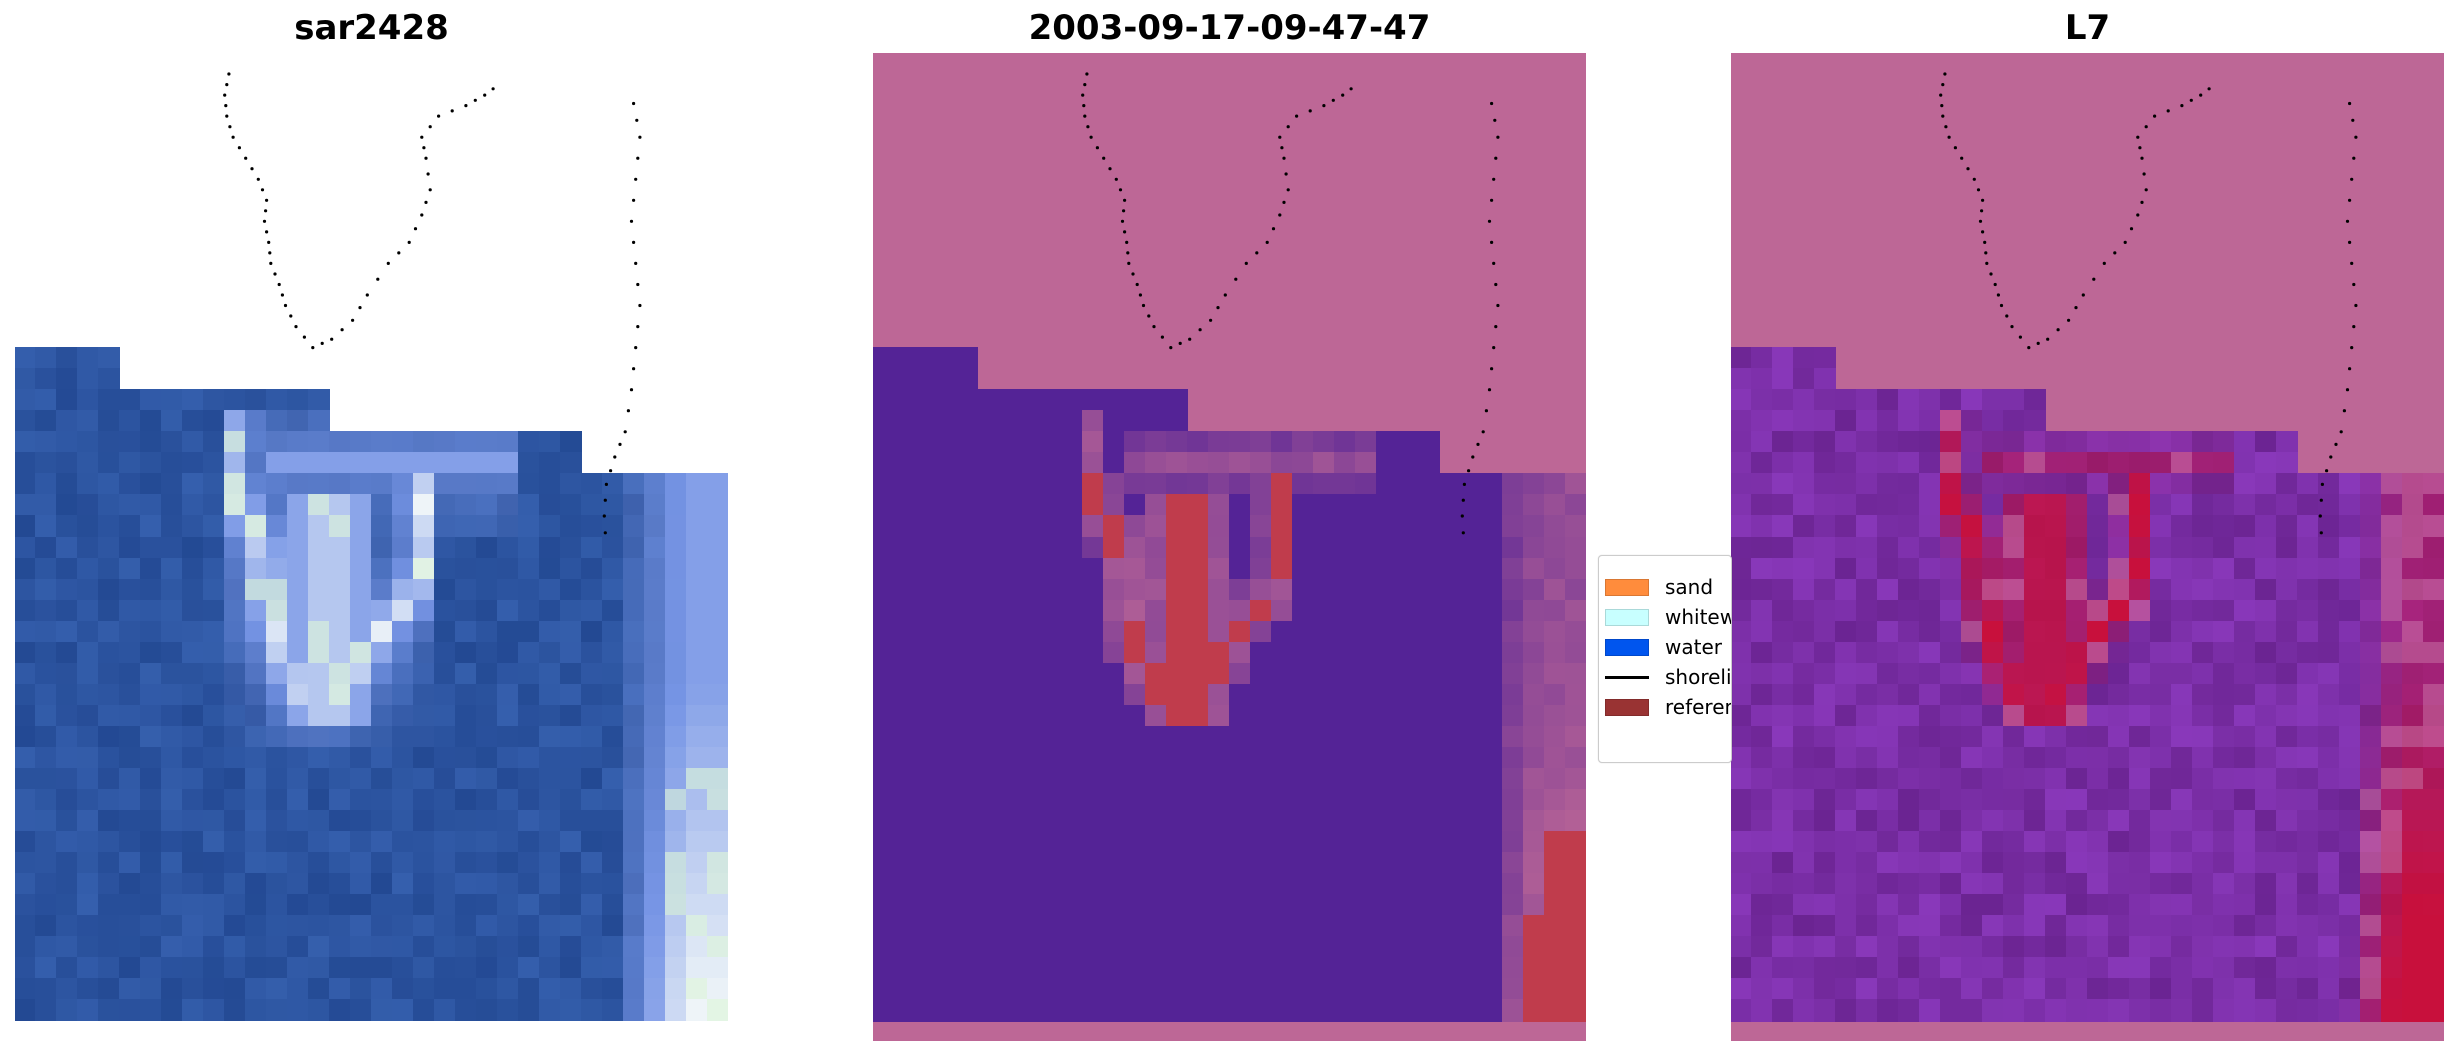 Image resolution: width=2460 pixels, height=1056 pixels. Describe the element at coordinates (1627, 677) in the screenshot. I see `shoreline-line-swatch` at that location.